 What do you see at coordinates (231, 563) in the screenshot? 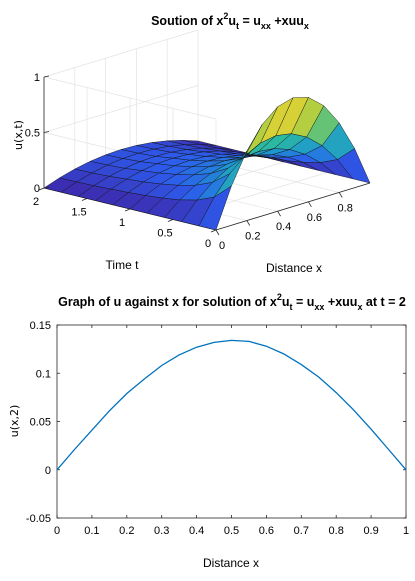
I see `line-xlabel: Distance x` at bounding box center [231, 563].